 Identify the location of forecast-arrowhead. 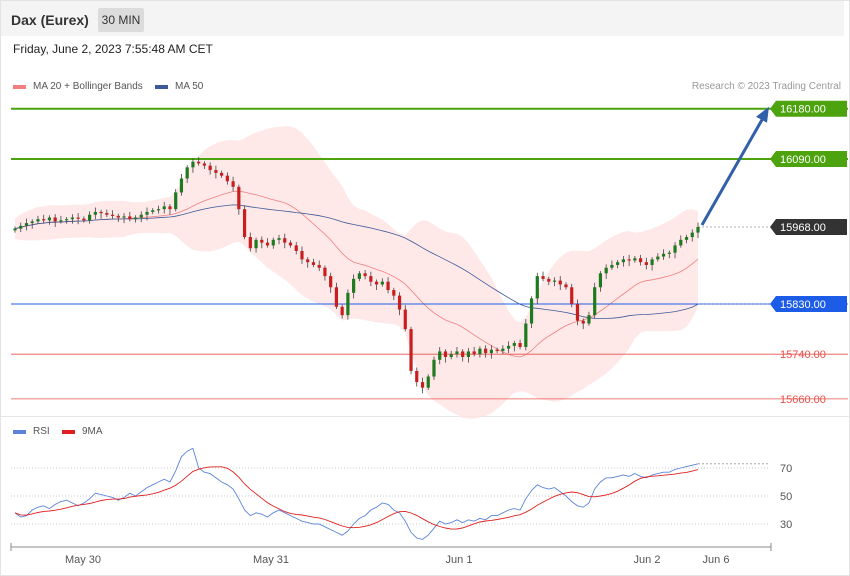
(762, 114).